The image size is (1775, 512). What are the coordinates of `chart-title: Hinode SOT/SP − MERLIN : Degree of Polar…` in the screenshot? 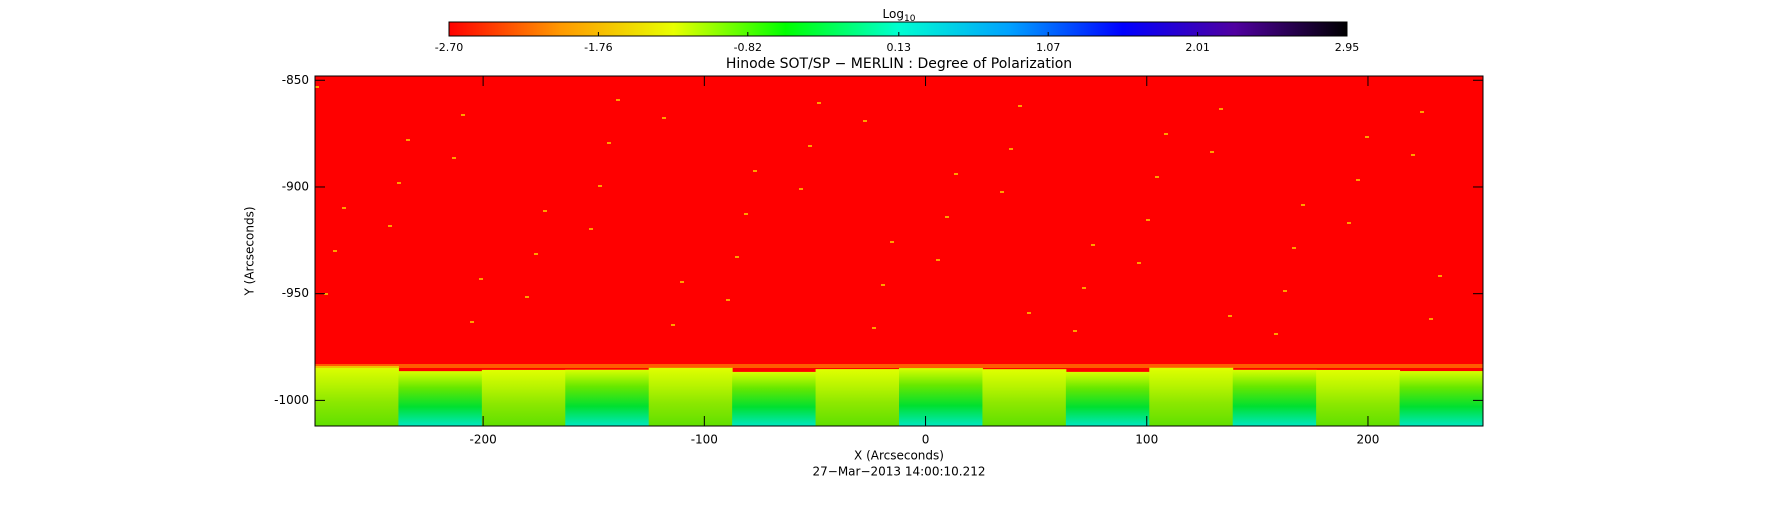 It's located at (899, 64).